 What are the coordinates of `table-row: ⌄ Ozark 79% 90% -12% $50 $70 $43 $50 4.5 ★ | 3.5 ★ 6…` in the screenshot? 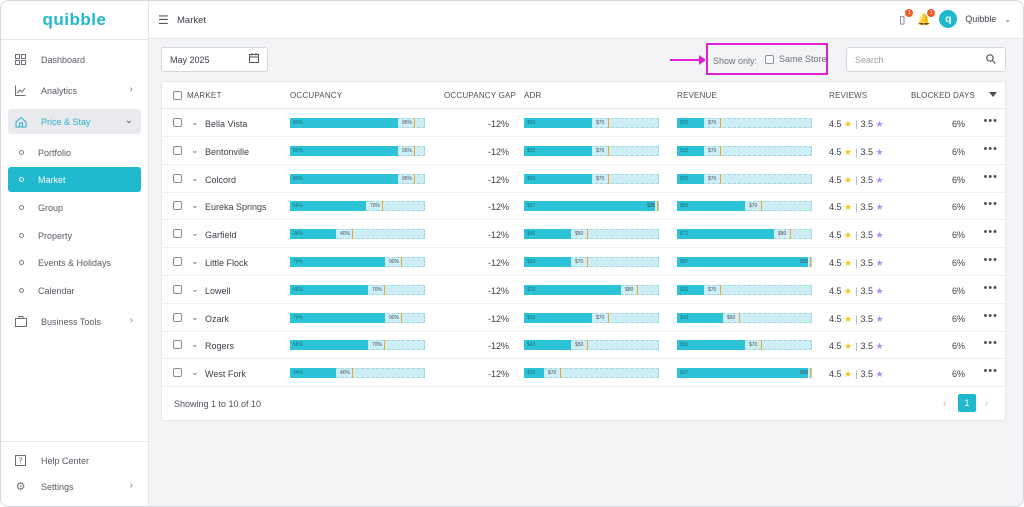 It's located at (584, 318).